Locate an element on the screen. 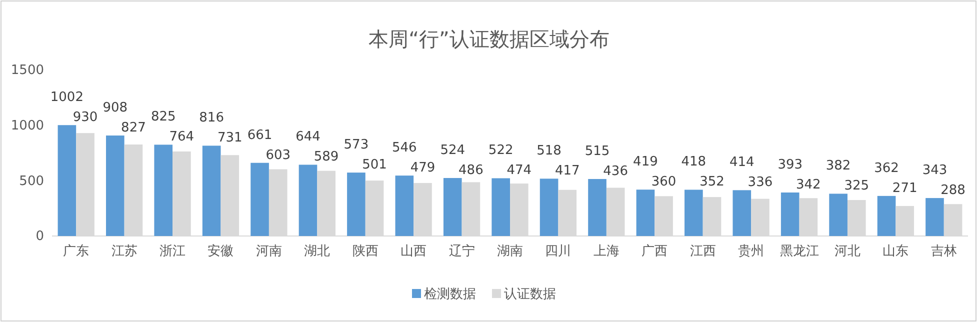 Image resolution: width=978 pixels, height=323 pixels. data-label: 343 is located at coordinates (935, 170).